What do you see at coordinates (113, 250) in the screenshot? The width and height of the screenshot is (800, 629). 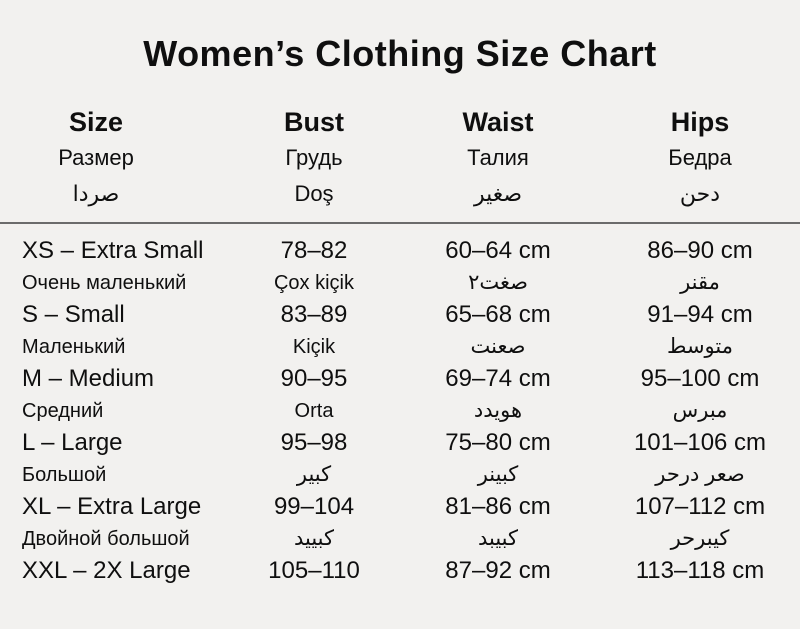 I see `size-label: XS – Extra Small` at bounding box center [113, 250].